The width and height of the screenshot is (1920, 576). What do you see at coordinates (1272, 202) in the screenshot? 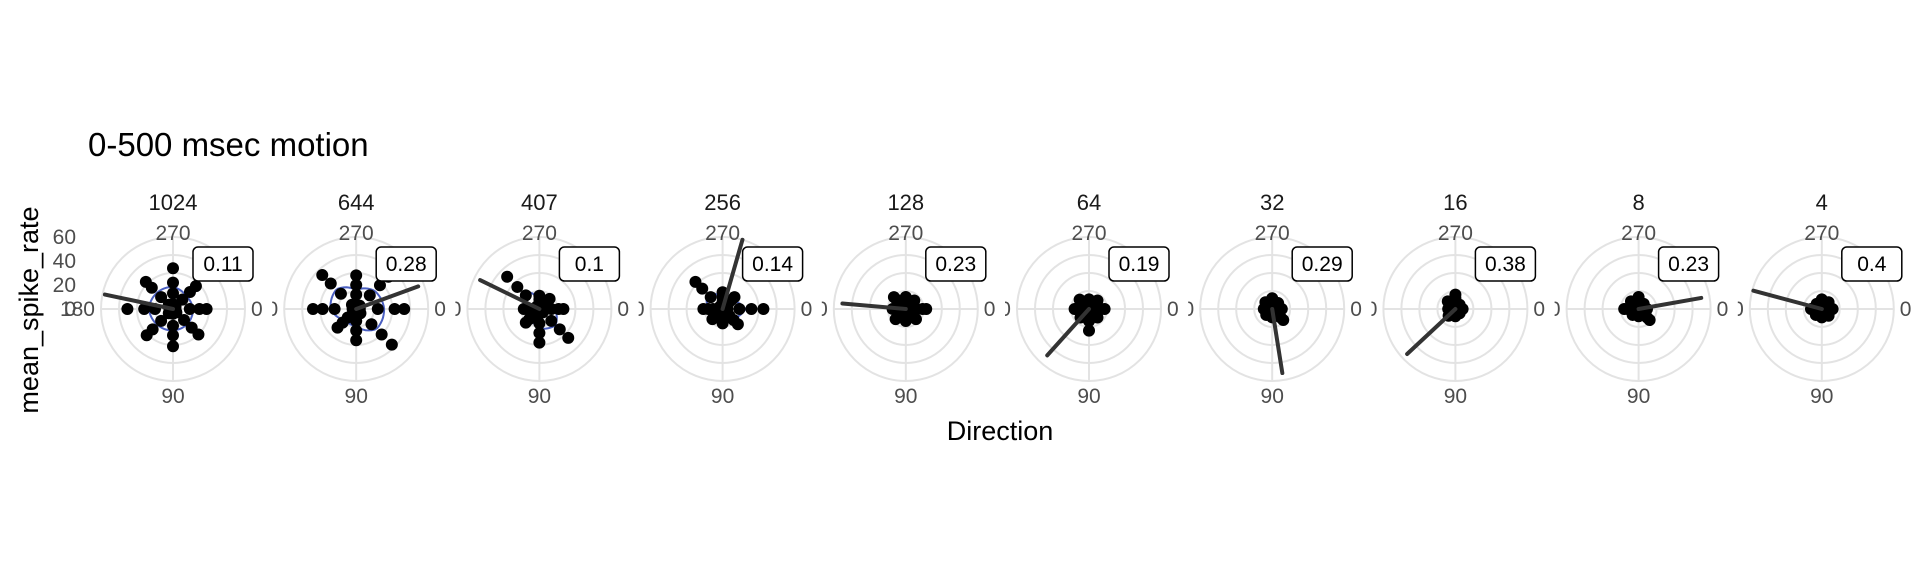
I see `facet-label: 32` at bounding box center [1272, 202].